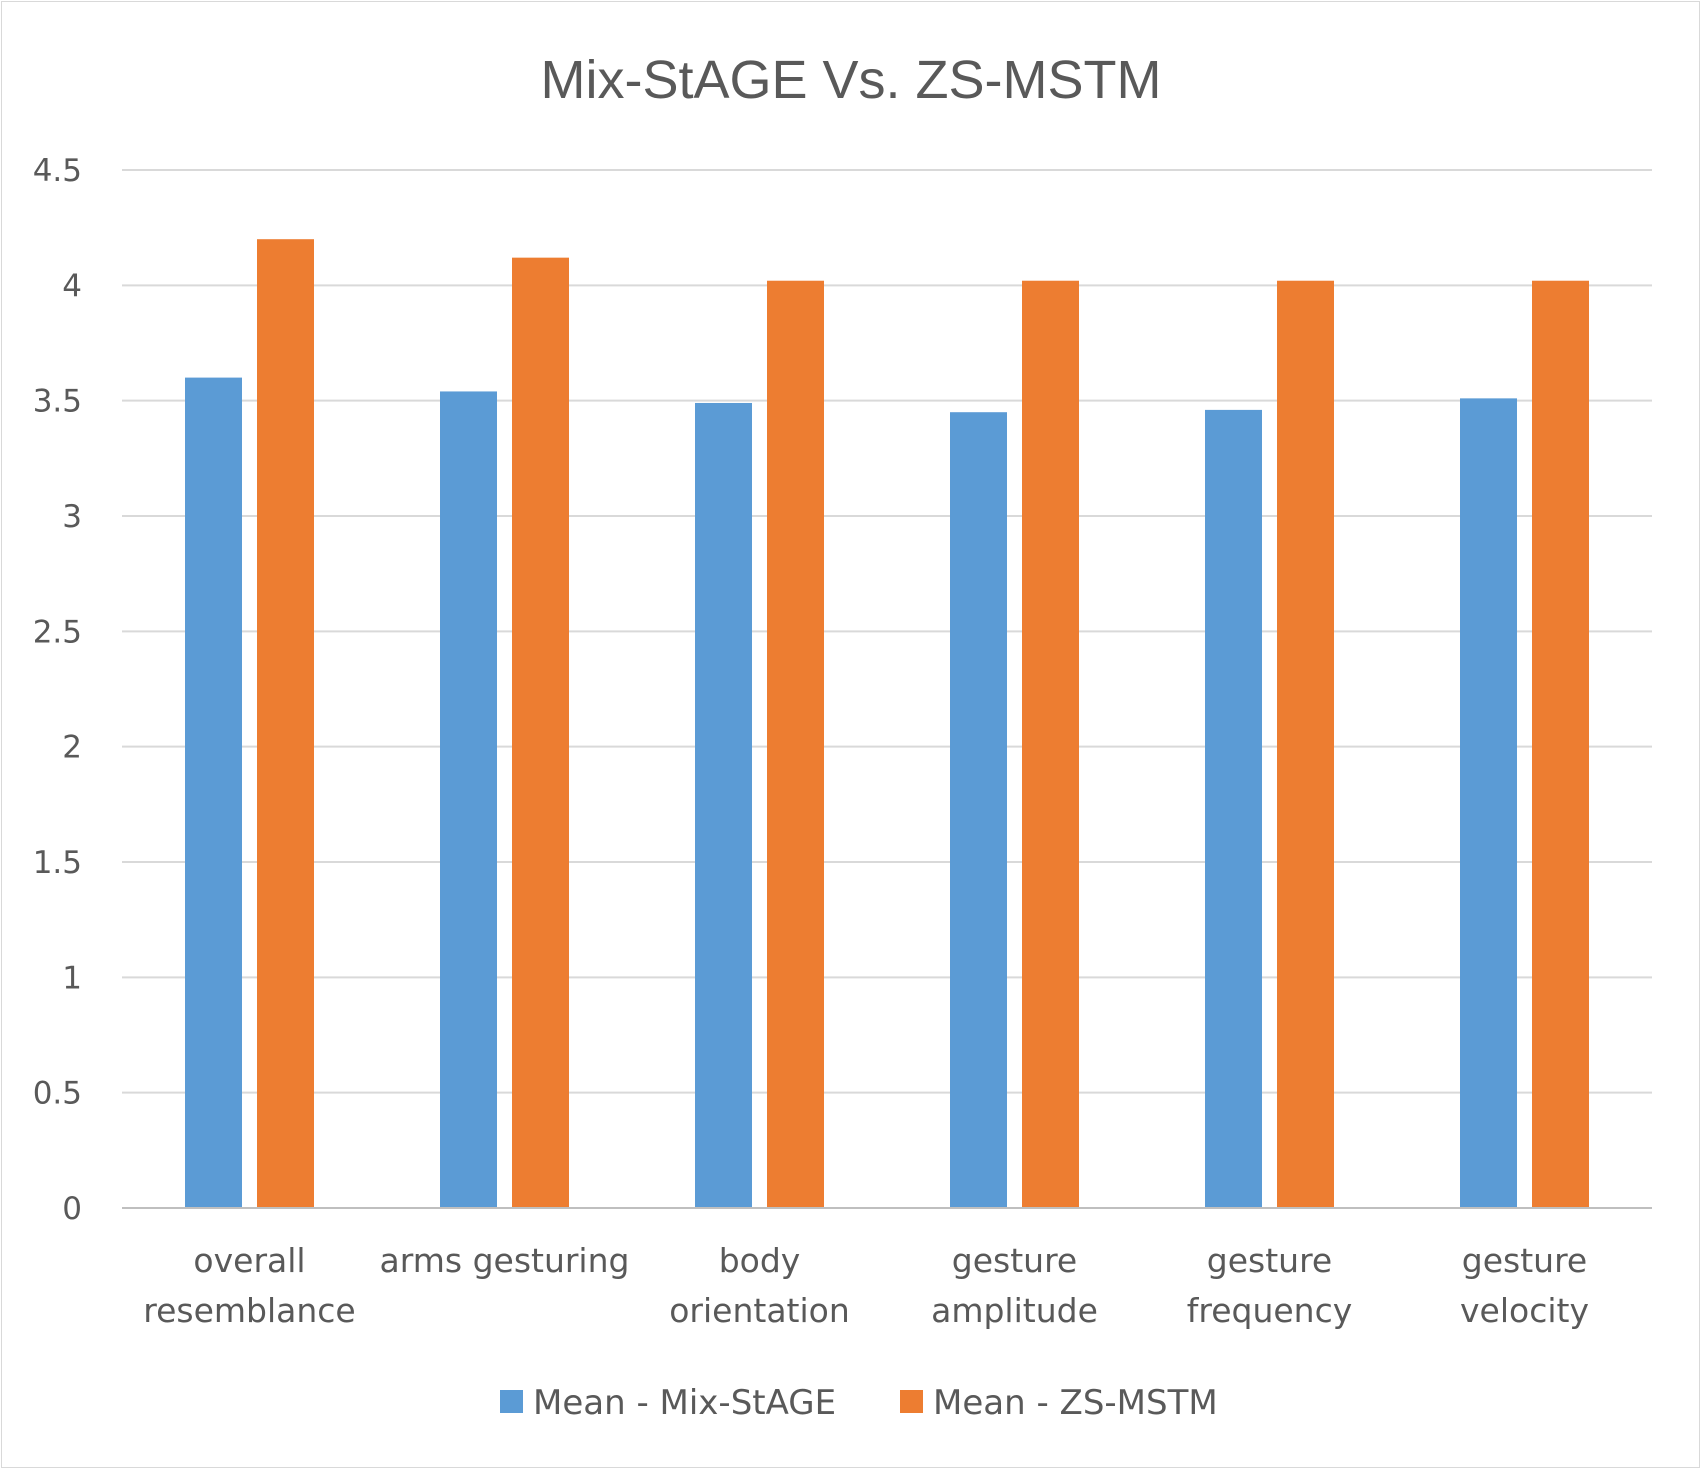 The width and height of the screenshot is (1703, 1471). What do you see at coordinates (1014, 1310) in the screenshot?
I see `x-category-label: amplitude` at bounding box center [1014, 1310].